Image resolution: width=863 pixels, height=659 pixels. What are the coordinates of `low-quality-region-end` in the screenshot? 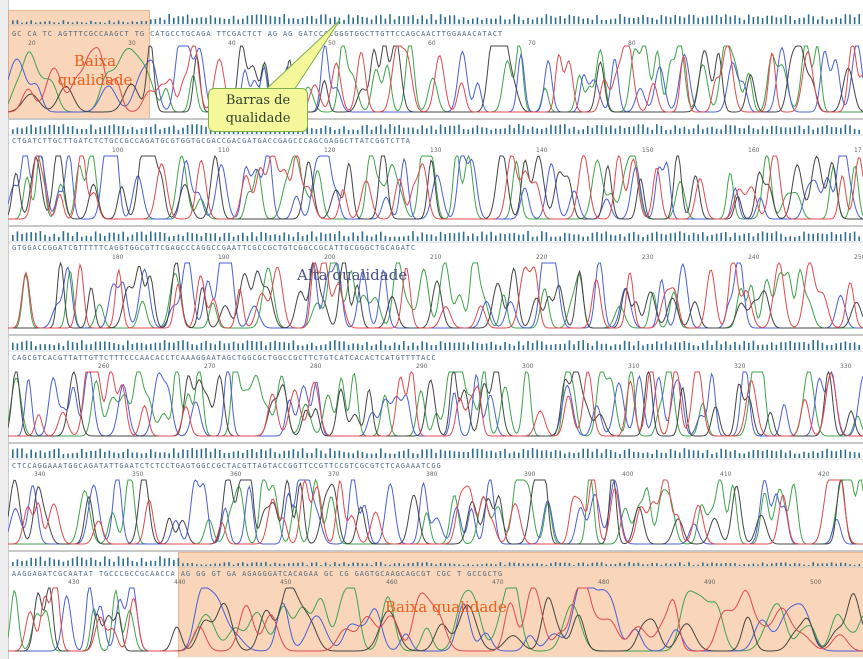 It's located at (520, 604).